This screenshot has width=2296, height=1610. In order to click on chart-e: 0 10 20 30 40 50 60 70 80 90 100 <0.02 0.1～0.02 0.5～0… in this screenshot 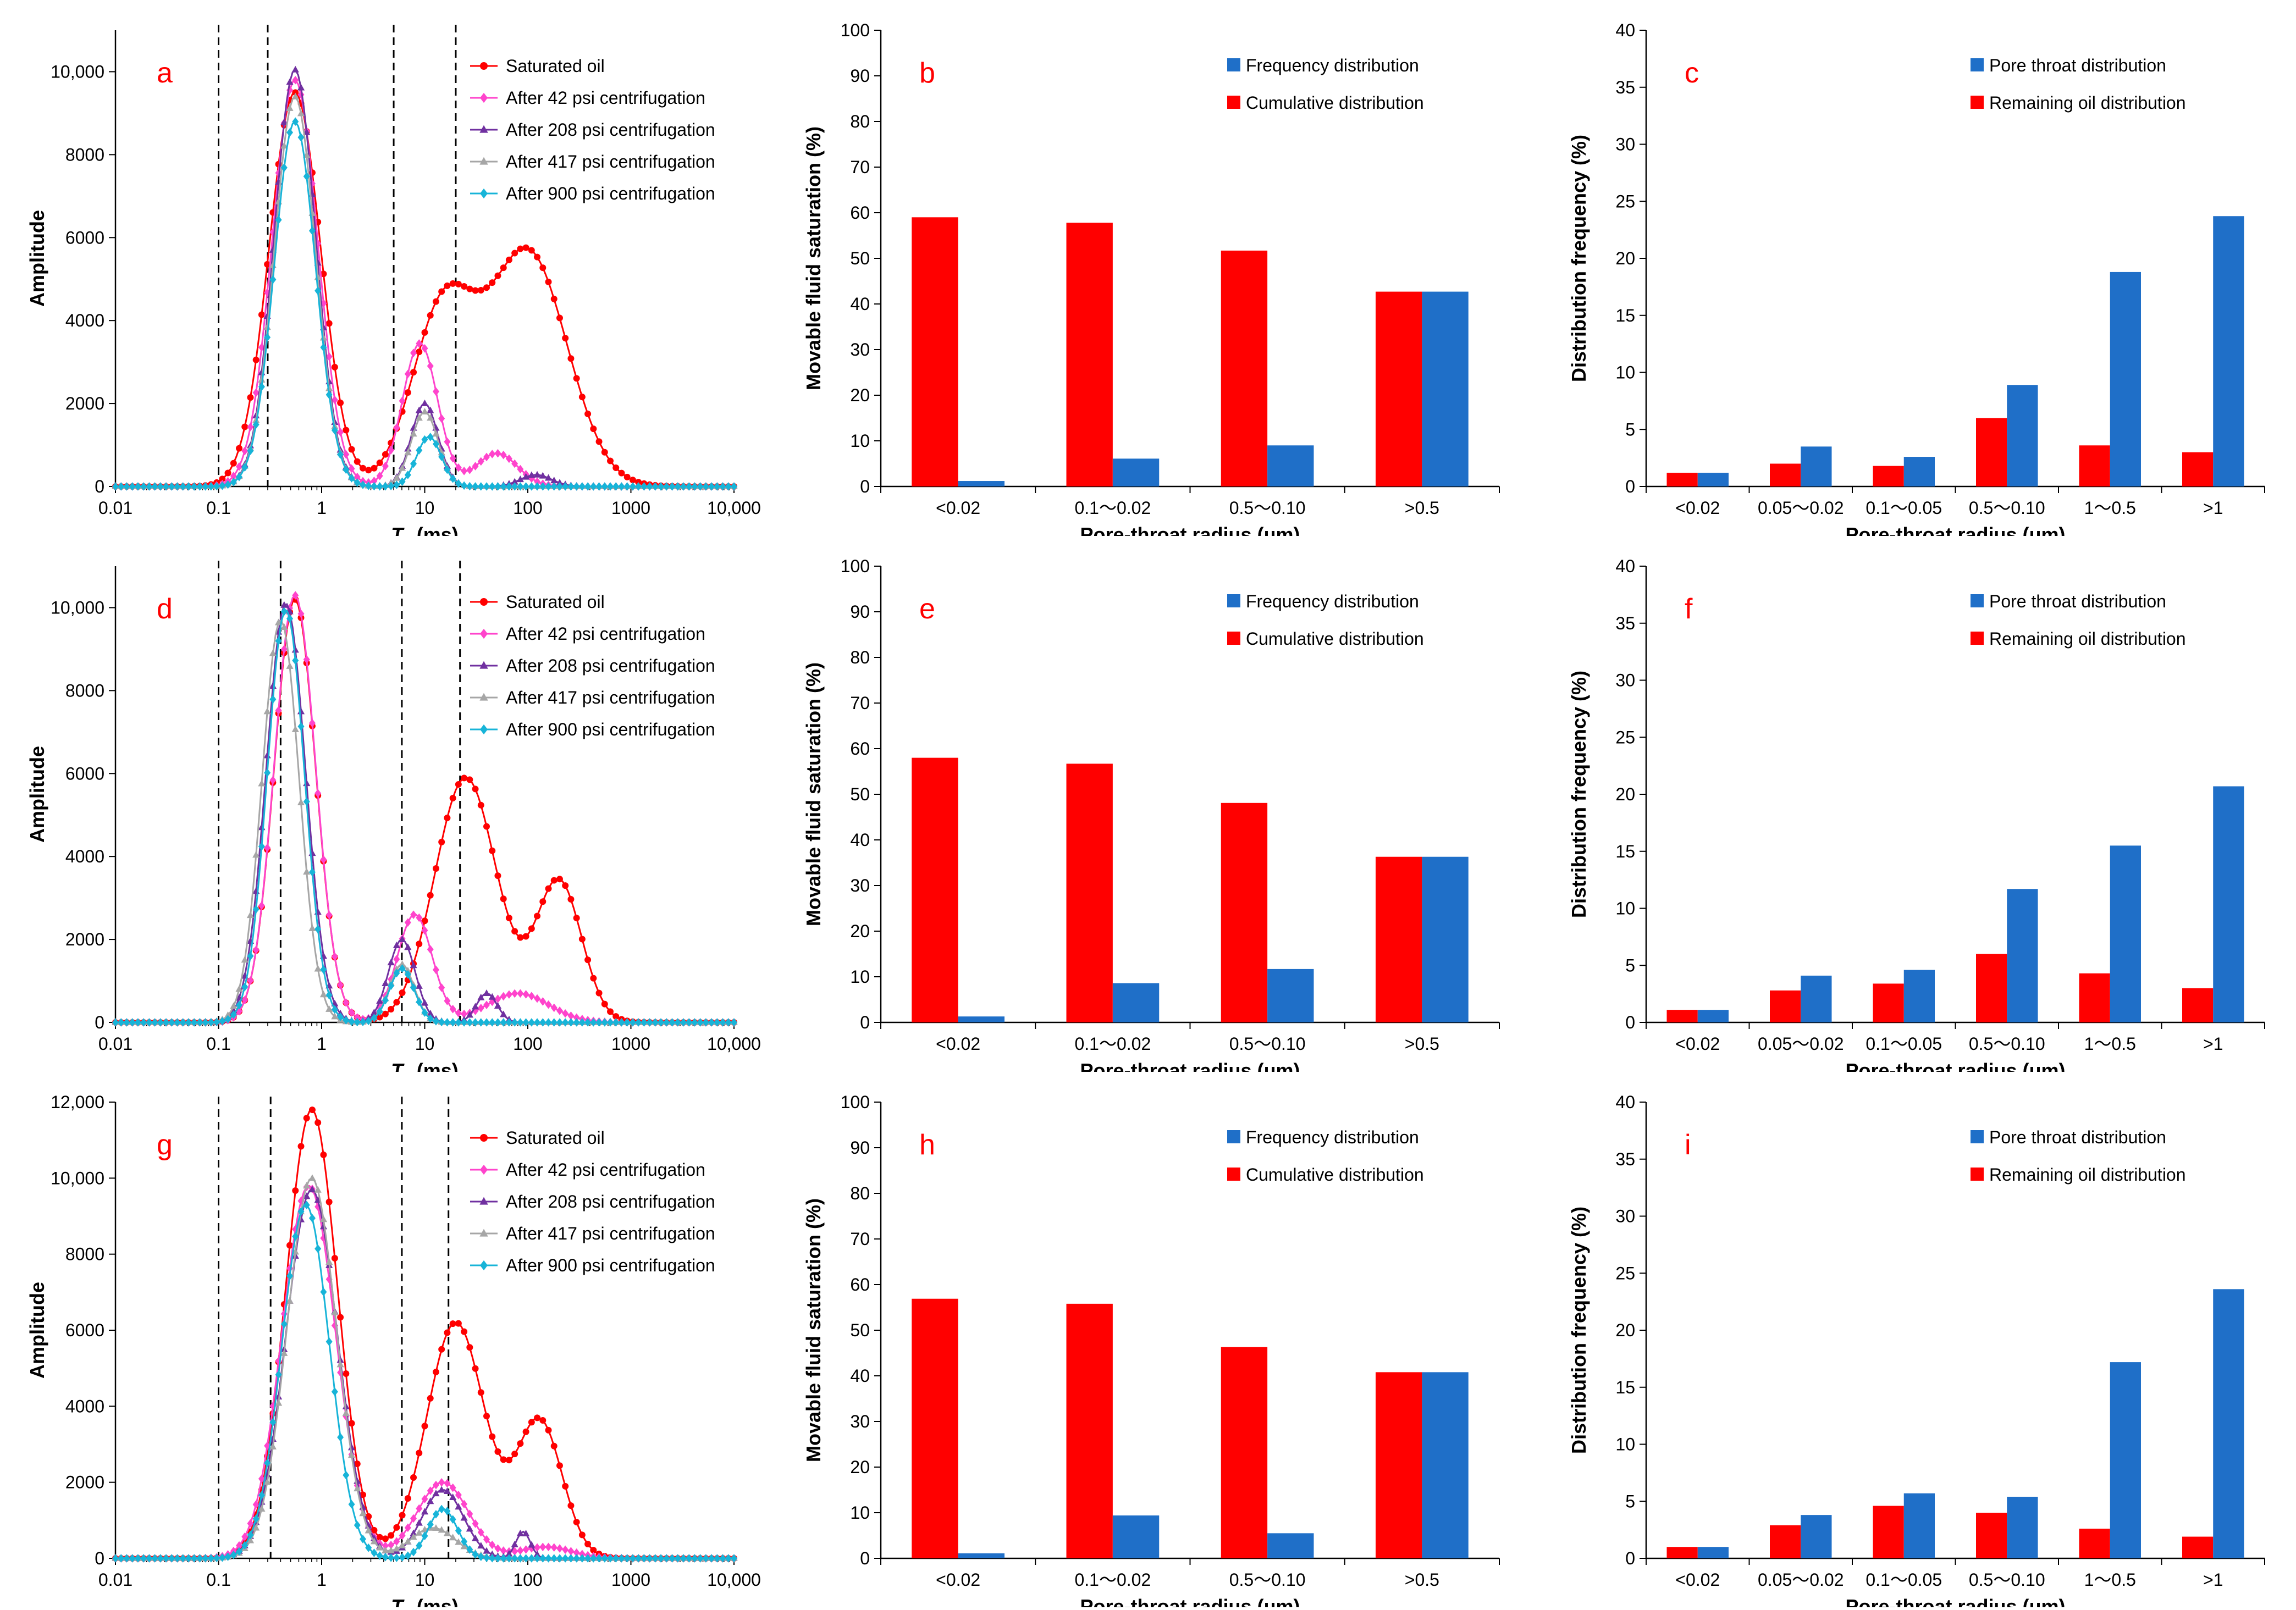, I will do `click(1151, 819)`.